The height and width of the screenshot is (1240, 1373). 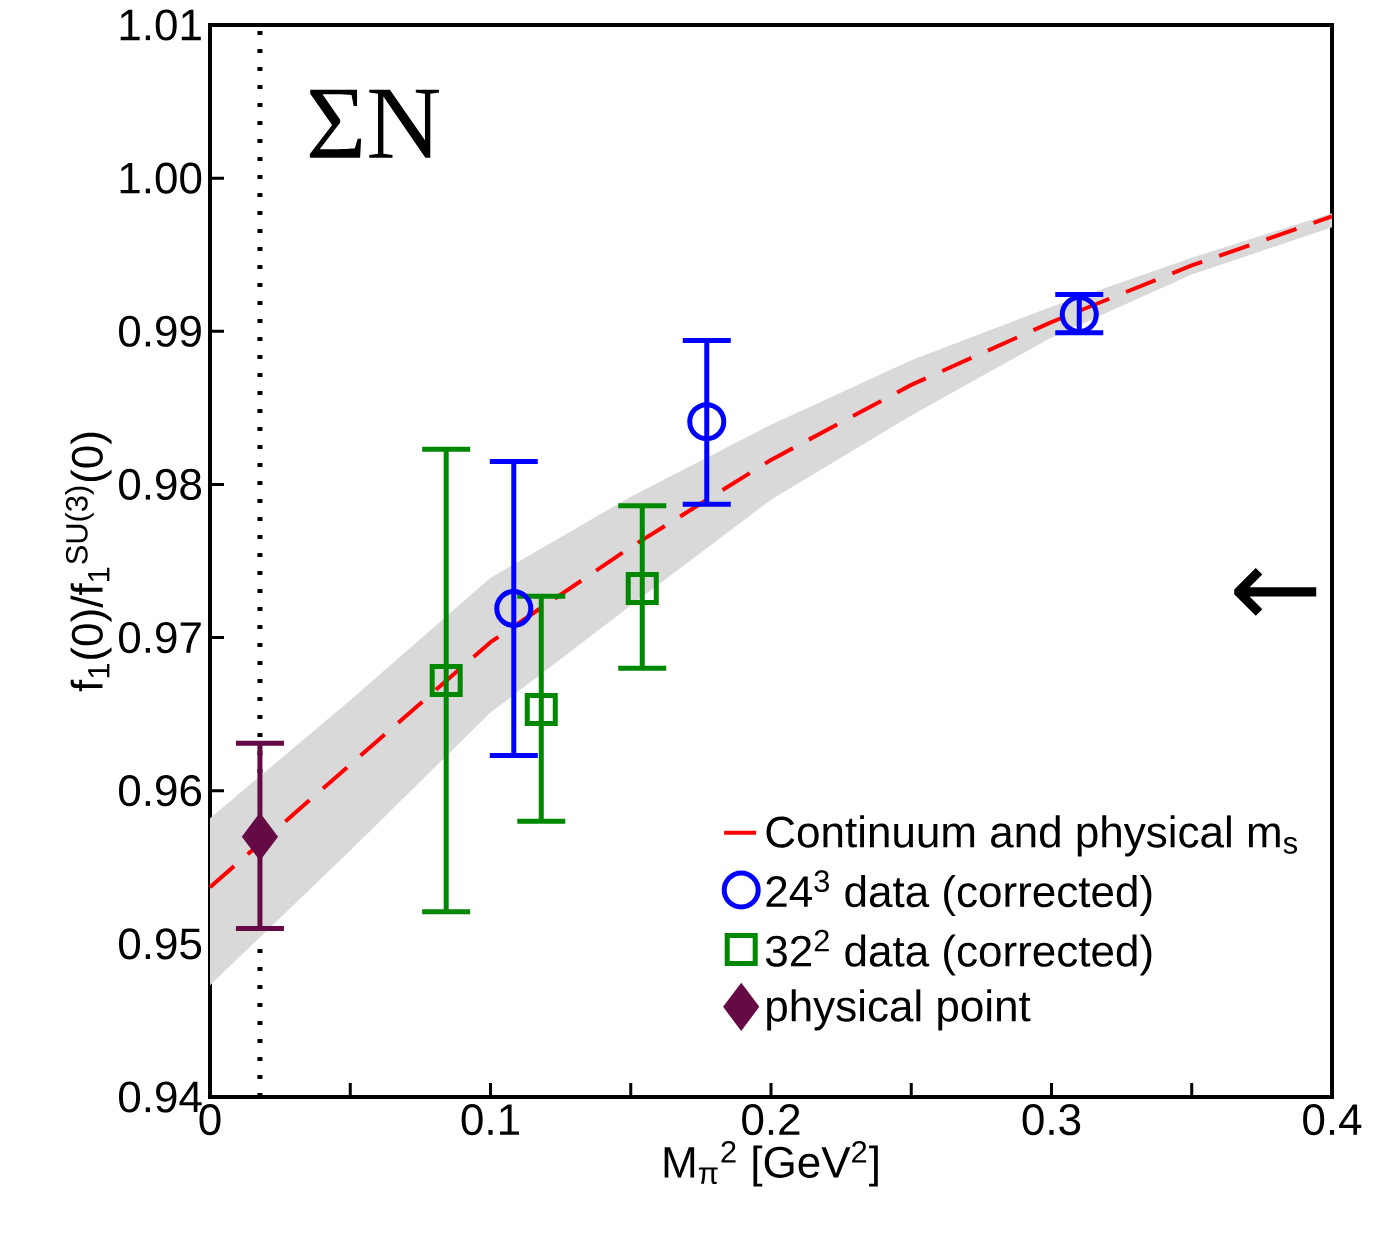 What do you see at coordinates (160, 25) in the screenshot?
I see `y-tick-label: 1.01` at bounding box center [160, 25].